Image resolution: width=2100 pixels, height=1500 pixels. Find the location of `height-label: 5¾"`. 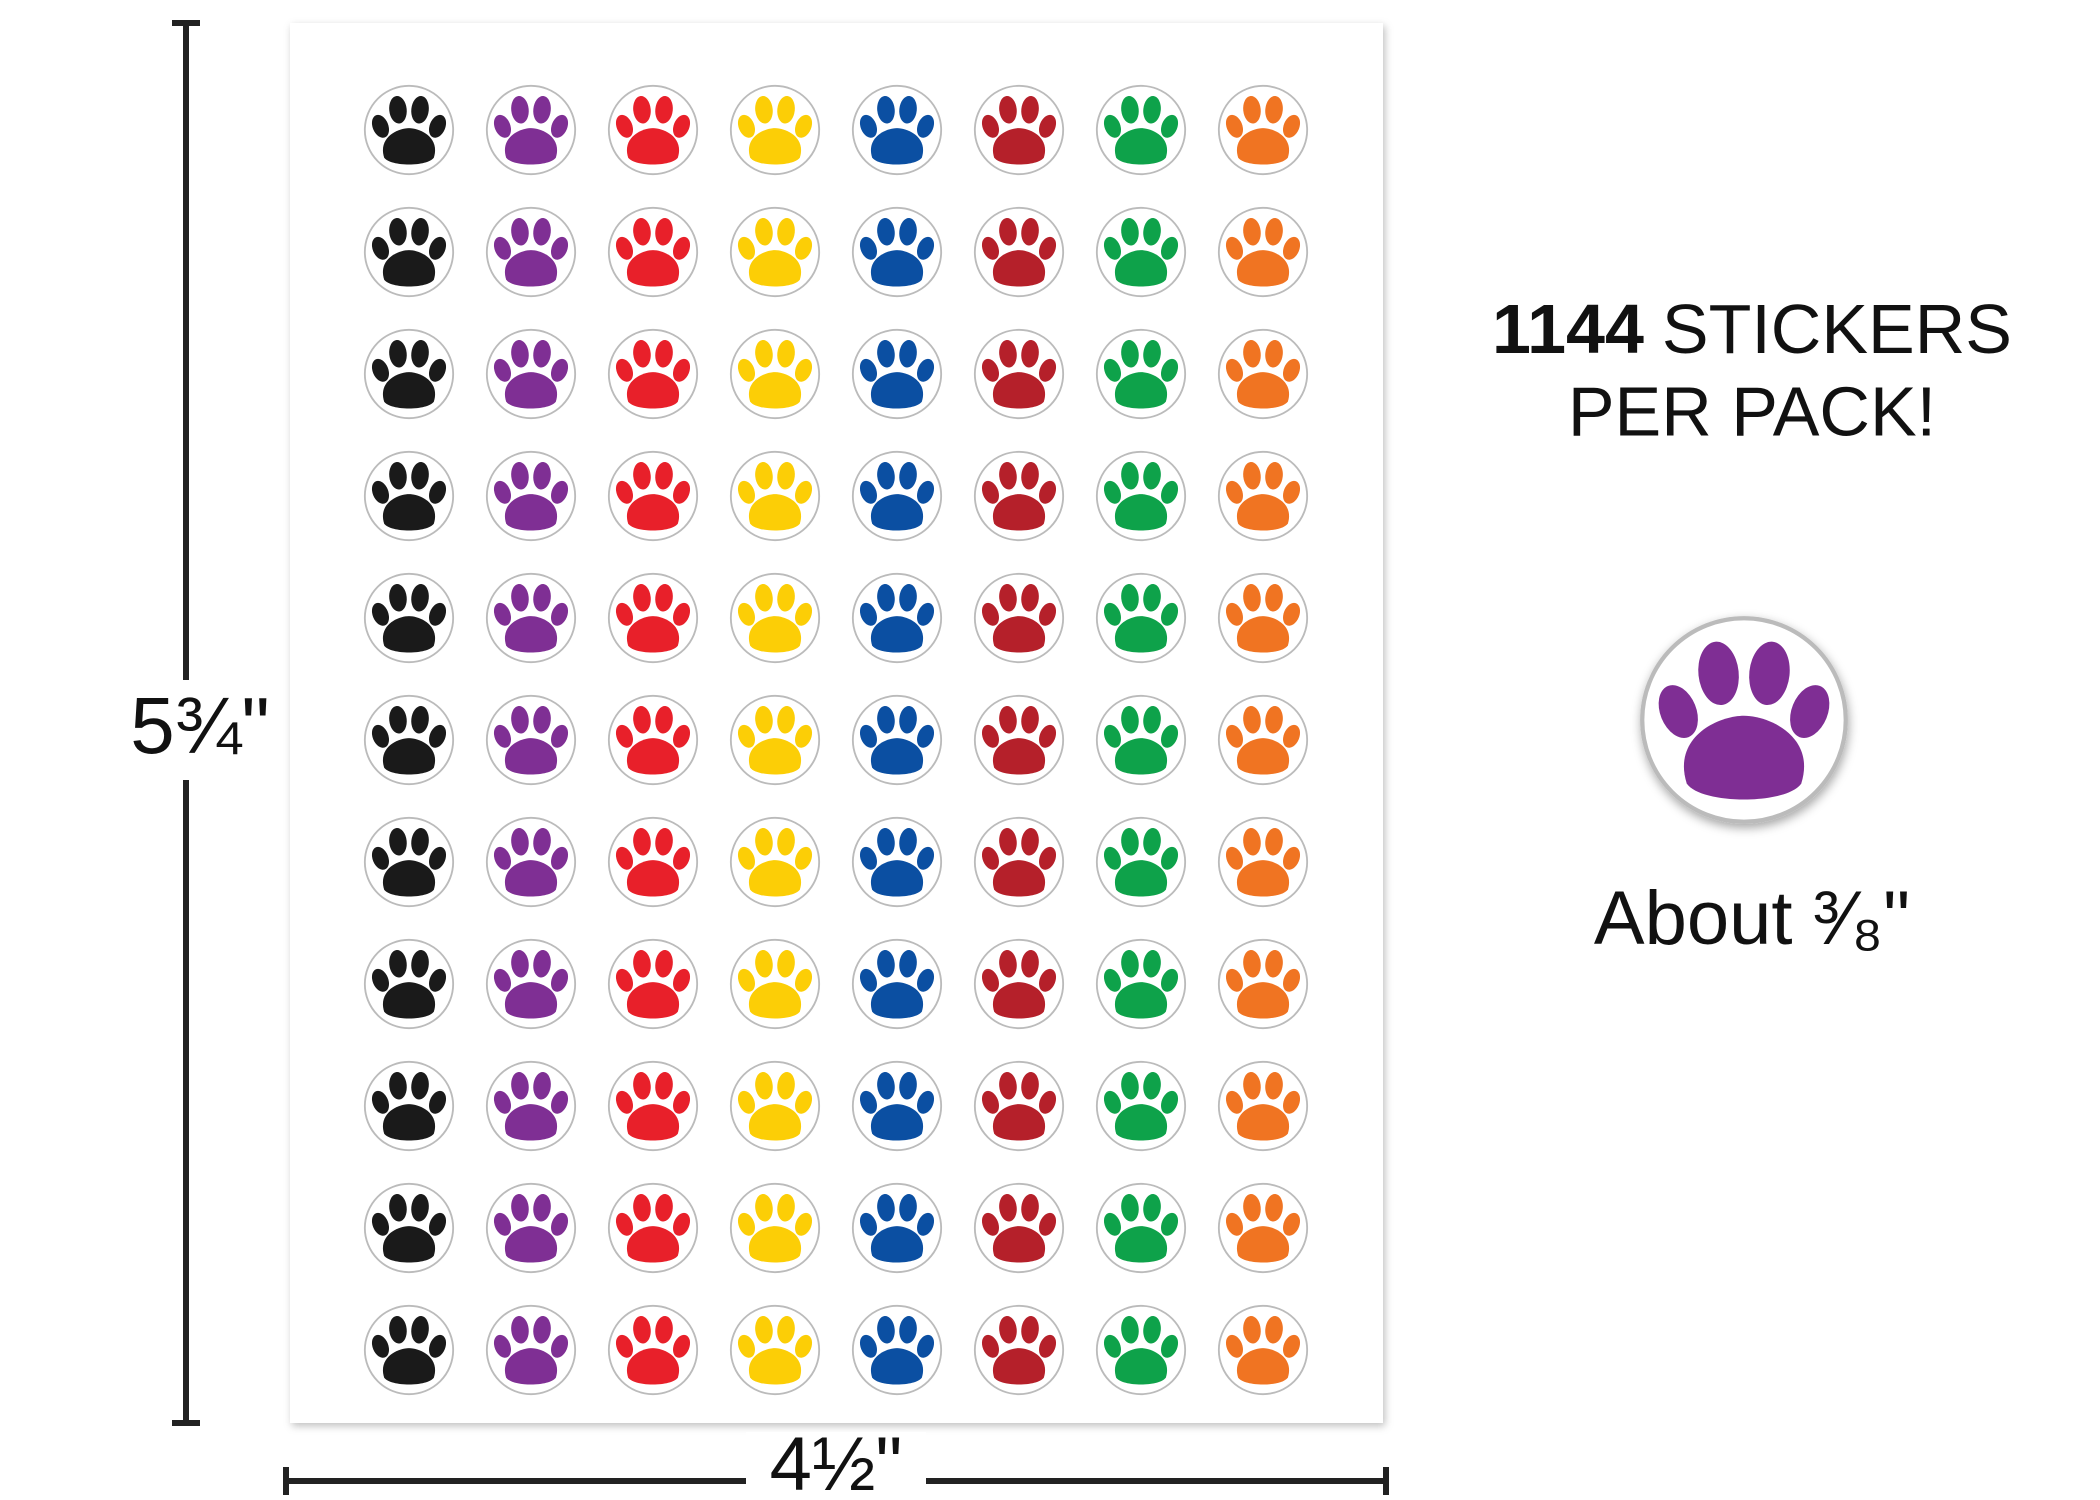

height-label: 5¾" is located at coordinates (200, 725).